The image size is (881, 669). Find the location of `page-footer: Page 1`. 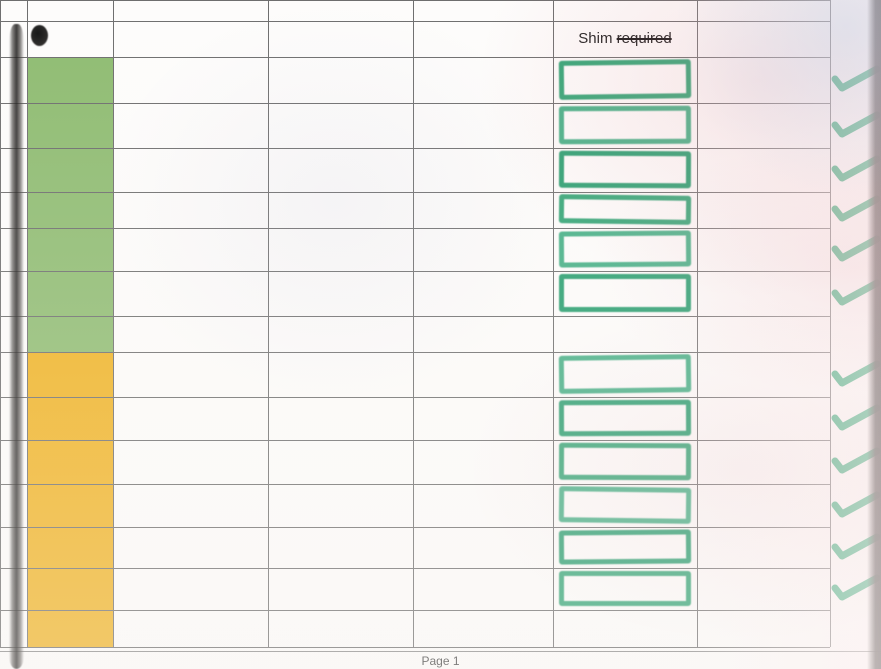

page-footer: Page 1 is located at coordinates (440, 661).